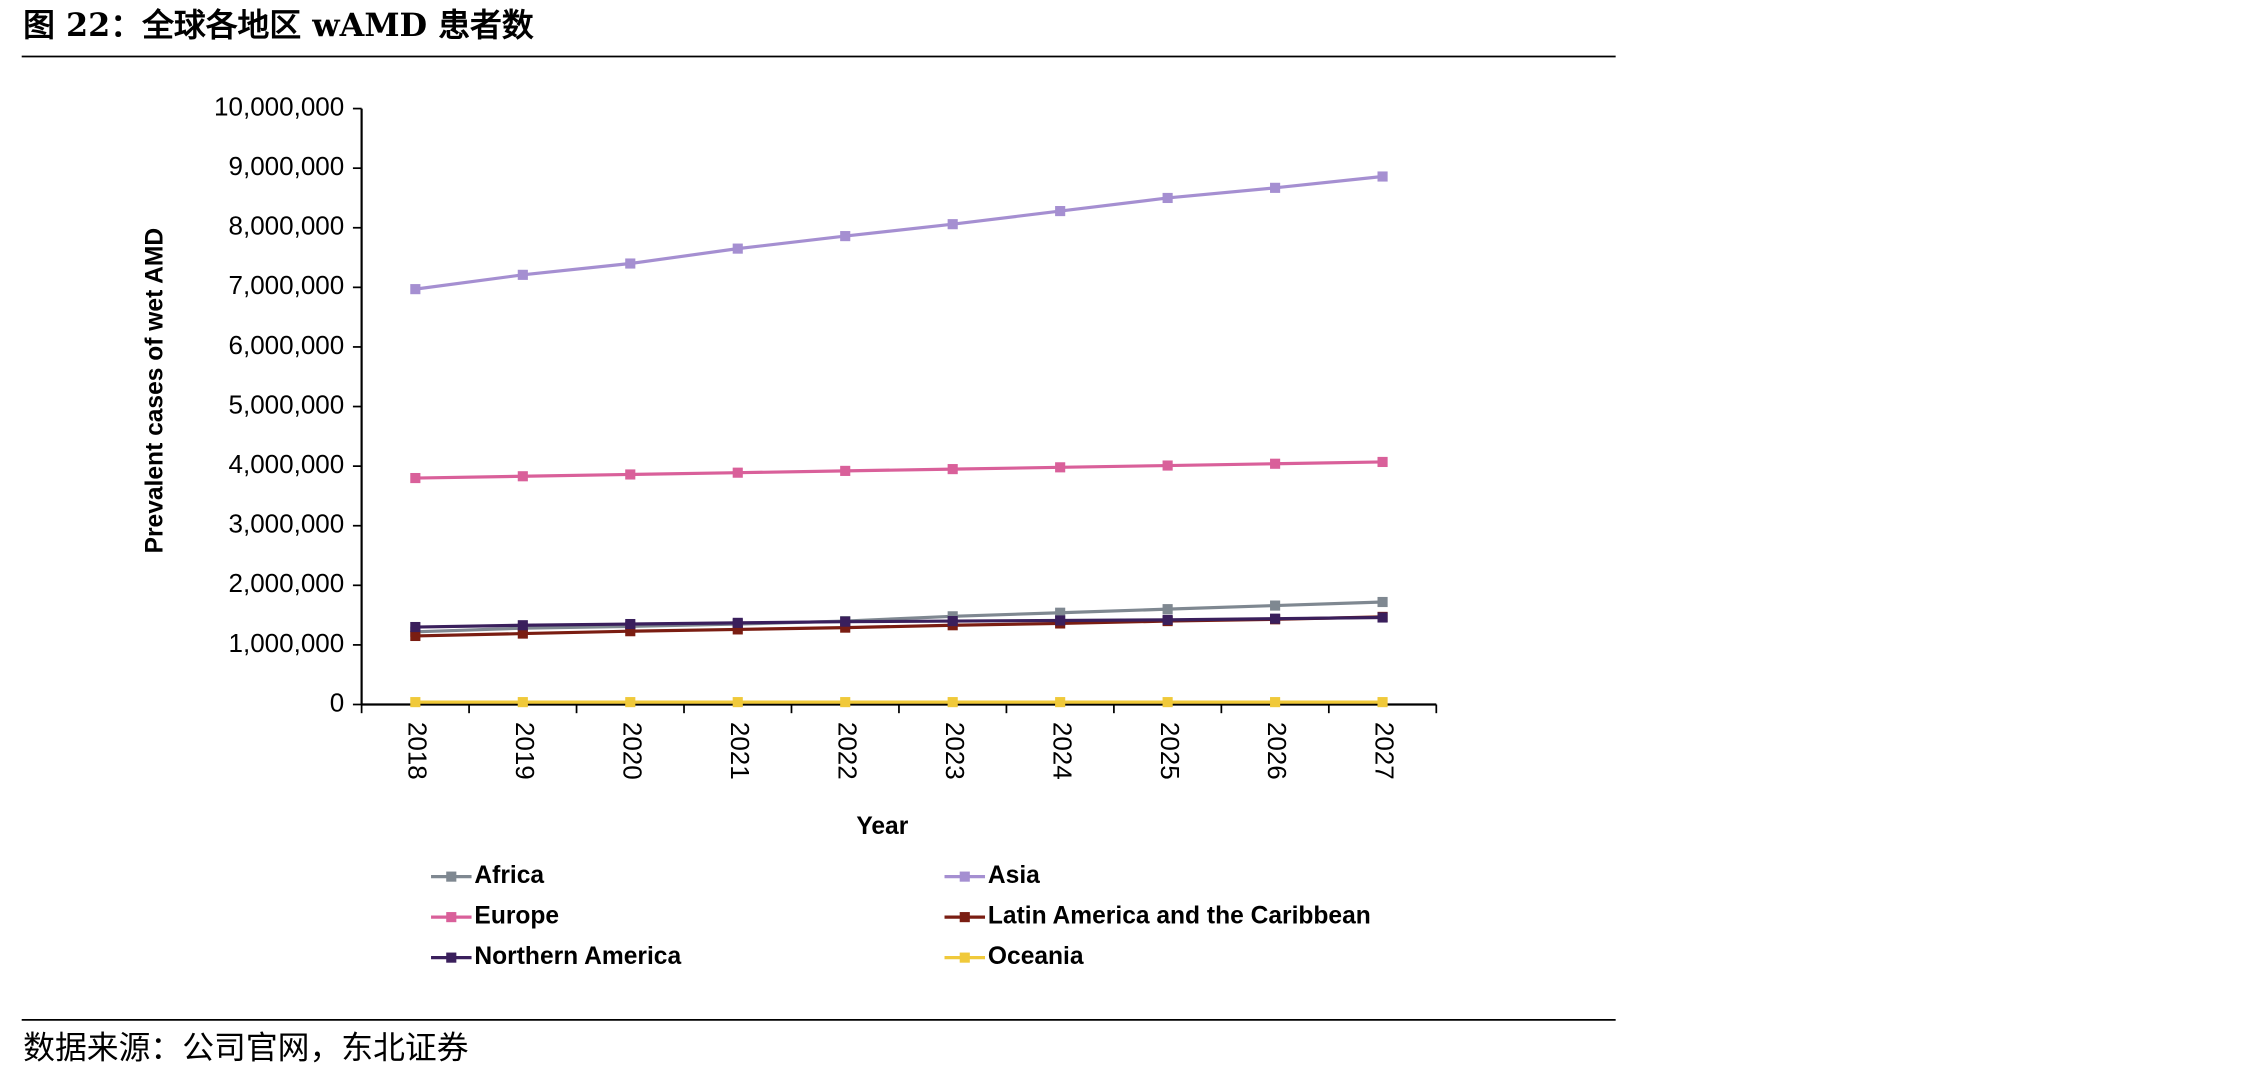 This screenshot has height=1085, width=2268. Describe the element at coordinates (287, 166) in the screenshot. I see `y-tick-label: 9,000,000` at that location.